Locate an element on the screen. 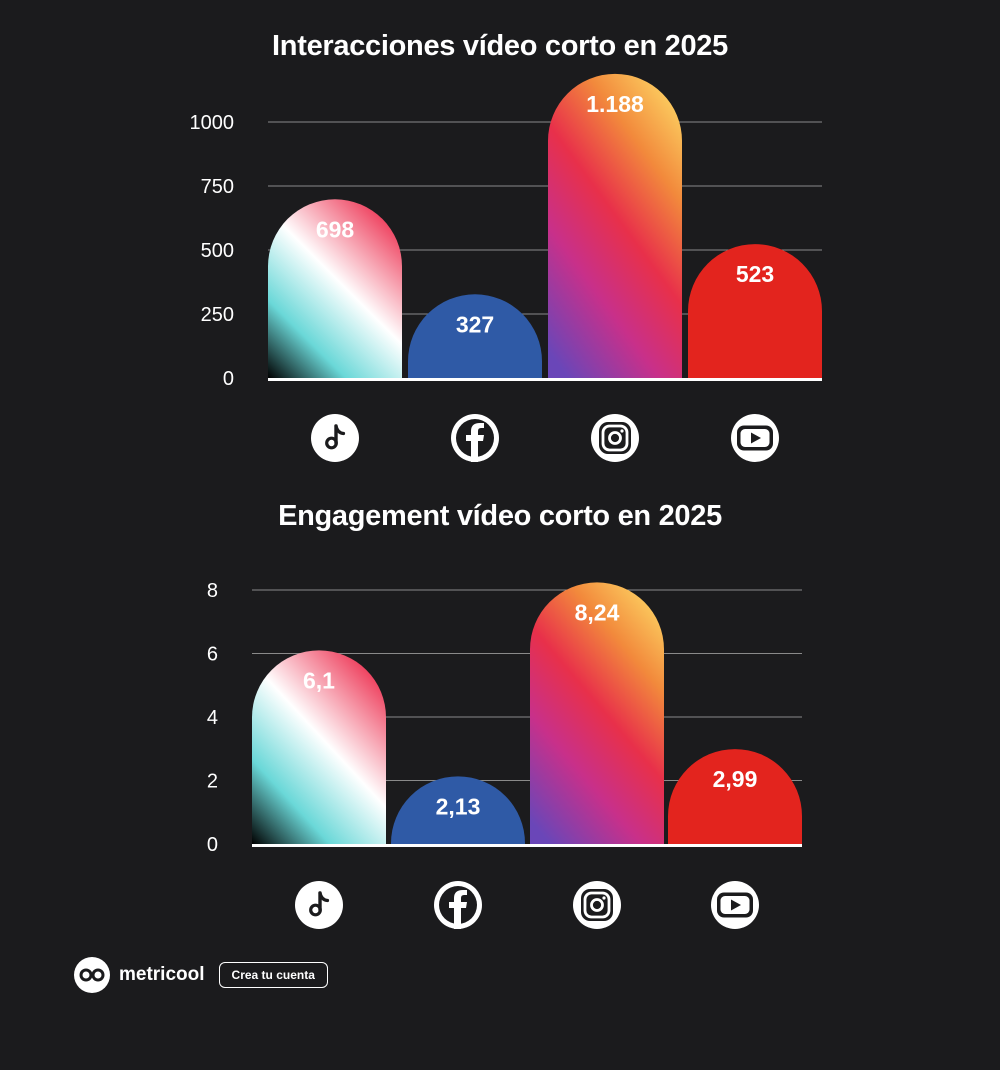 This screenshot has height=1070, width=1000. chart-1-title: Interacciones vídeo corto en 2025 is located at coordinates (500, 46).